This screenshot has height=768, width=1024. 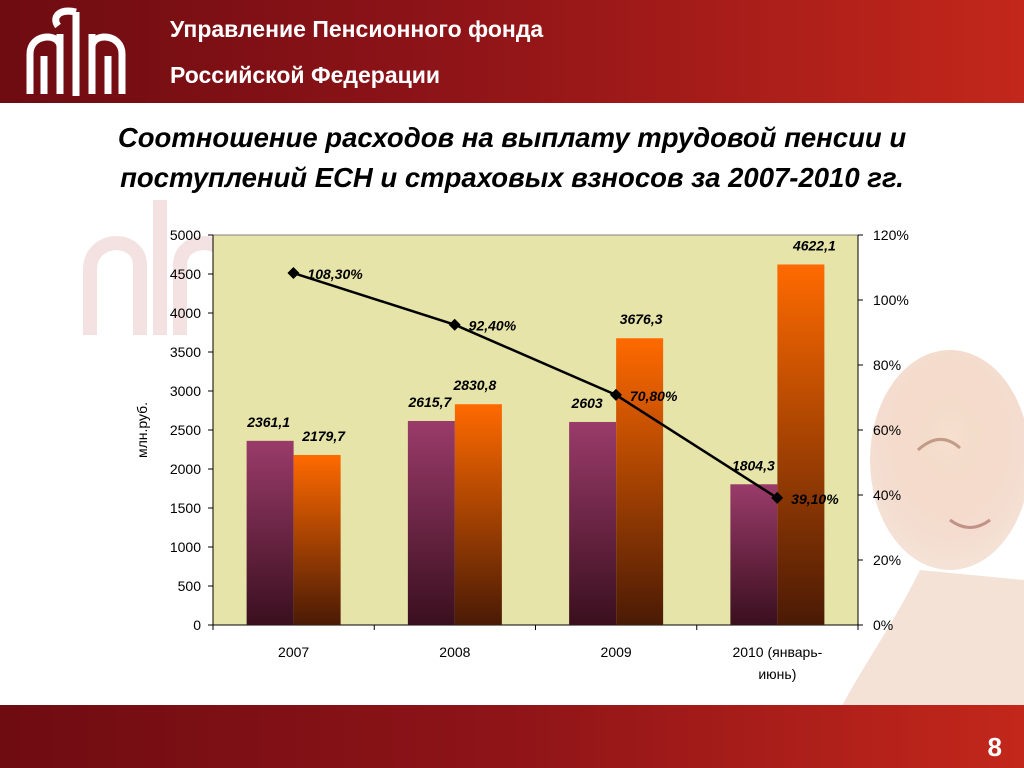 What do you see at coordinates (190, 586) in the screenshot?
I see `y-tick-label: 500` at bounding box center [190, 586].